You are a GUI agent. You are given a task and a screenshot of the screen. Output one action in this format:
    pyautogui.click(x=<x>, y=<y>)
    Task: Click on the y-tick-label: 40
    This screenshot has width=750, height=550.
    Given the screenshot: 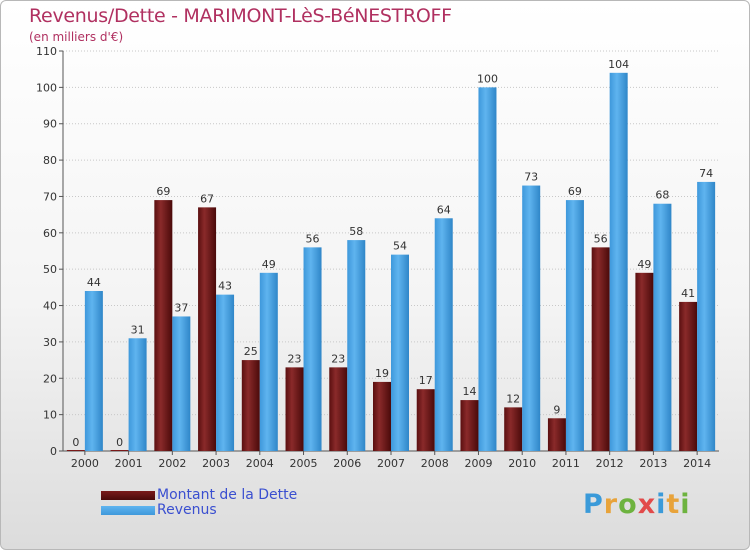 What is the action you would take?
    pyautogui.click(x=50, y=306)
    